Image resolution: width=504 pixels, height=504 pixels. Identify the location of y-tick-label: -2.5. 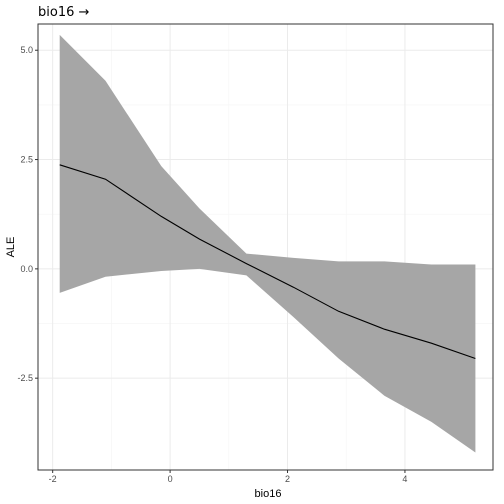
(25, 378).